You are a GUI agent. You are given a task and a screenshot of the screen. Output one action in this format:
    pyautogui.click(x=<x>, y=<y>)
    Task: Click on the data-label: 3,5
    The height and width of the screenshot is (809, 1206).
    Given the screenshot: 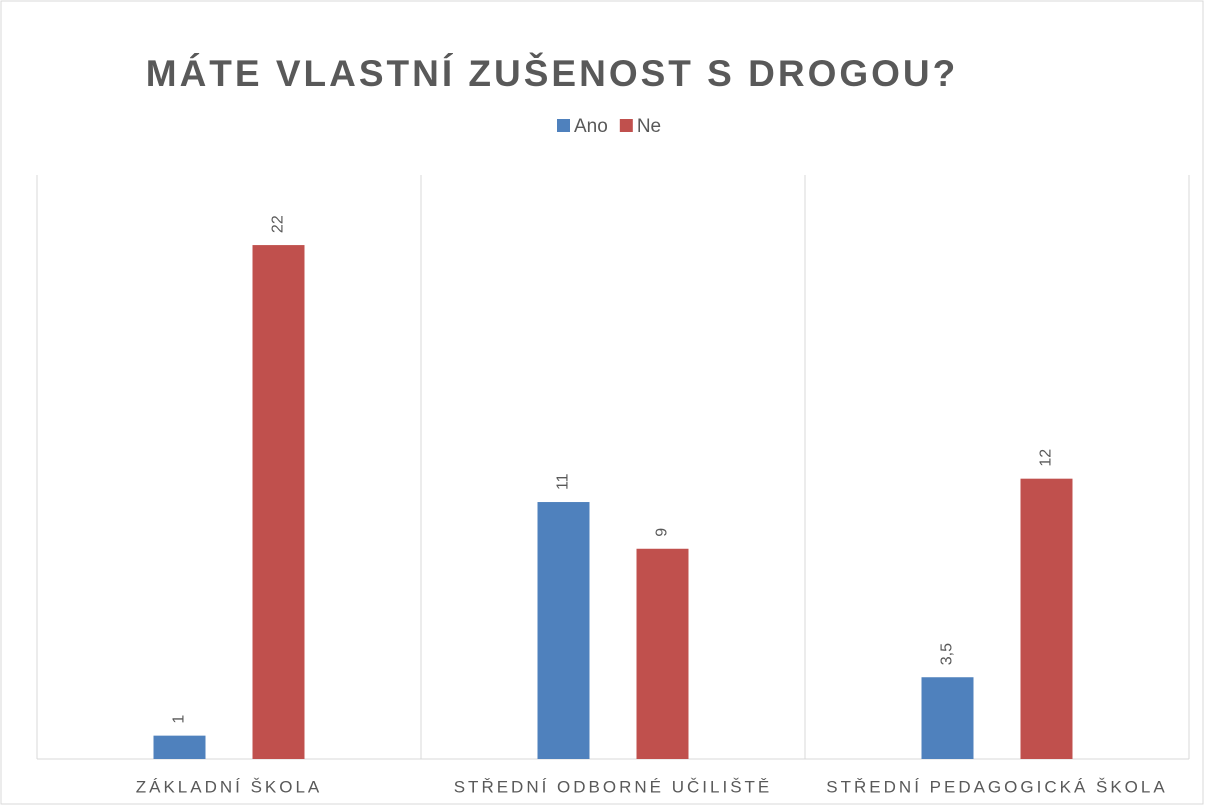 What is the action you would take?
    pyautogui.click(x=947, y=654)
    